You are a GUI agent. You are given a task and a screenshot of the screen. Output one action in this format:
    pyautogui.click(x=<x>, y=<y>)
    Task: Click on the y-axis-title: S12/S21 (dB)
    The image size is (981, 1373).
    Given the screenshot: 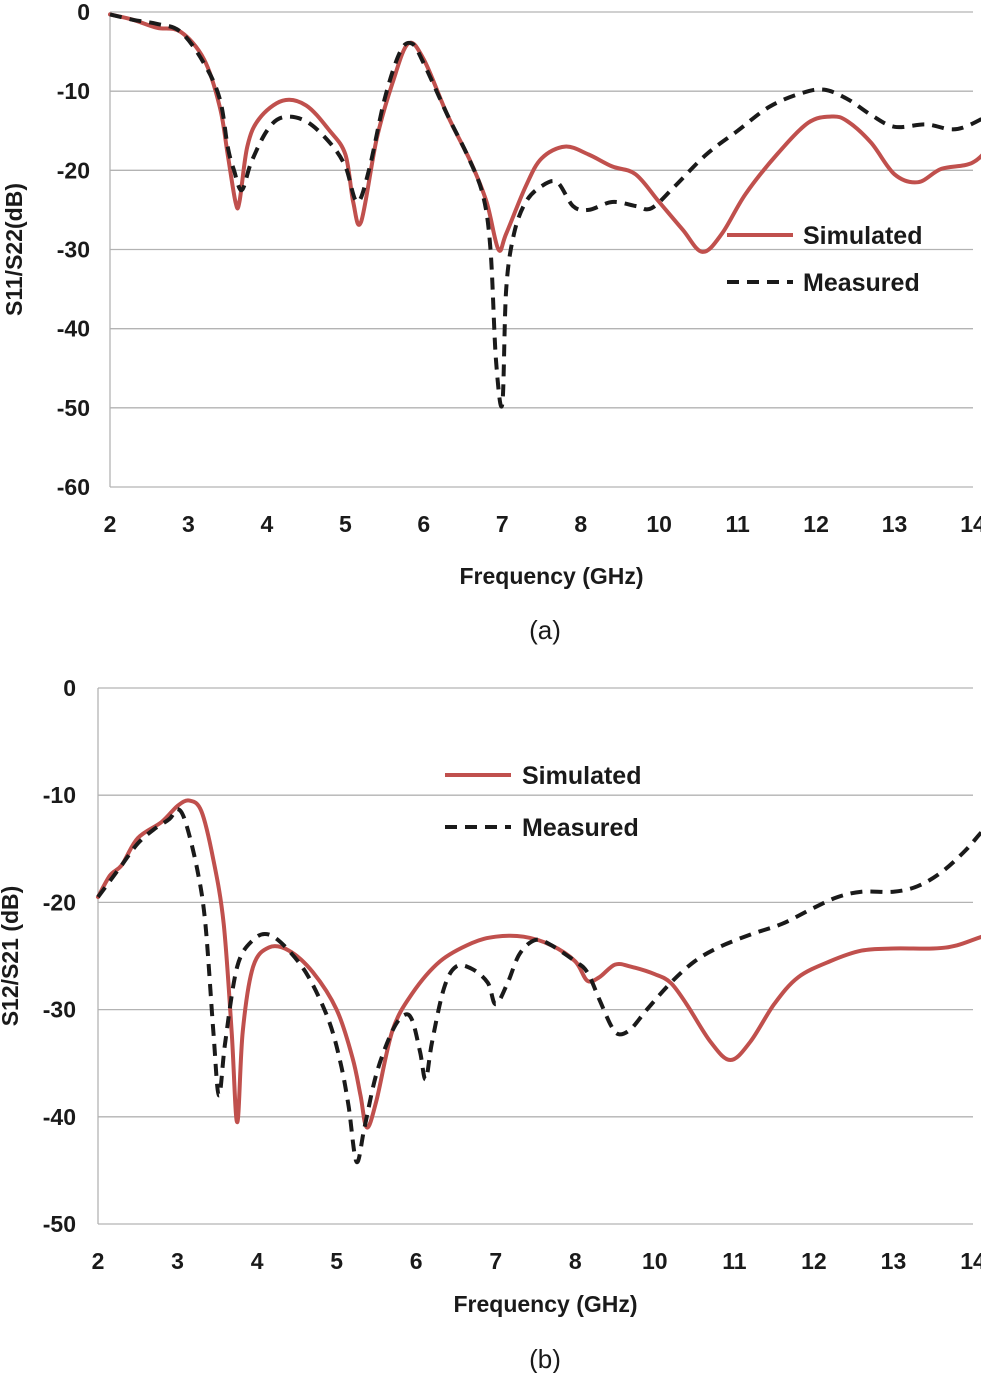 What is the action you would take?
    pyautogui.click(x=11, y=956)
    